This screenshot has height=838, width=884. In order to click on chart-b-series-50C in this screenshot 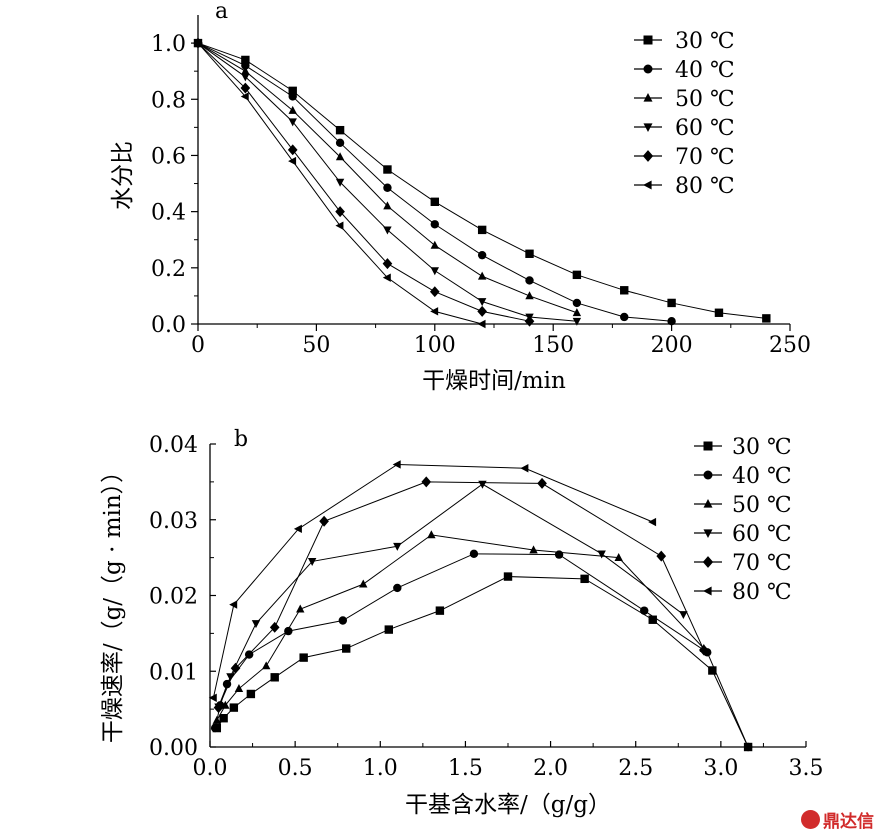, I will do `click(460, 627)`.